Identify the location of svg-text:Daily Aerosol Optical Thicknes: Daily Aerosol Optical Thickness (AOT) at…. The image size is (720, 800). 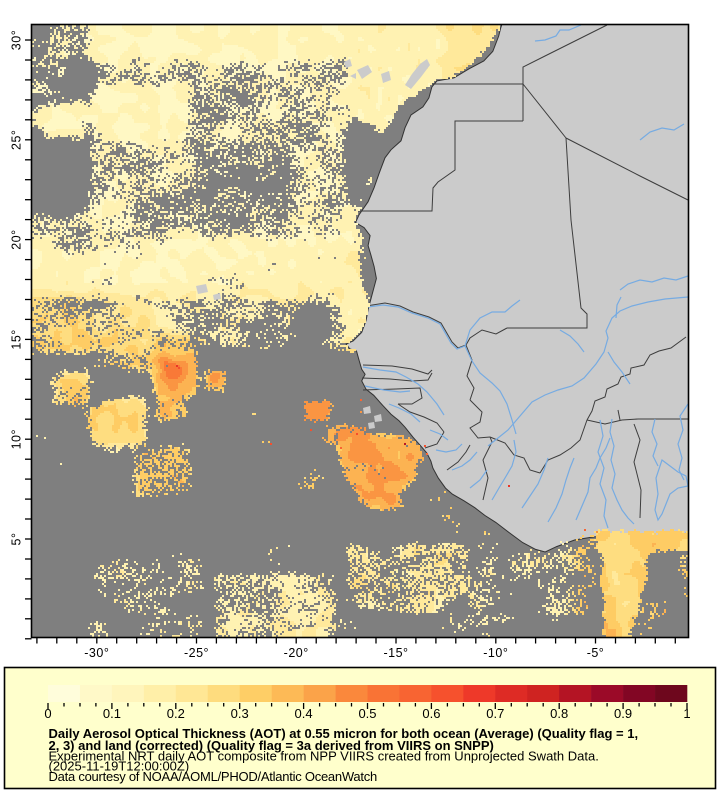
(344, 733).